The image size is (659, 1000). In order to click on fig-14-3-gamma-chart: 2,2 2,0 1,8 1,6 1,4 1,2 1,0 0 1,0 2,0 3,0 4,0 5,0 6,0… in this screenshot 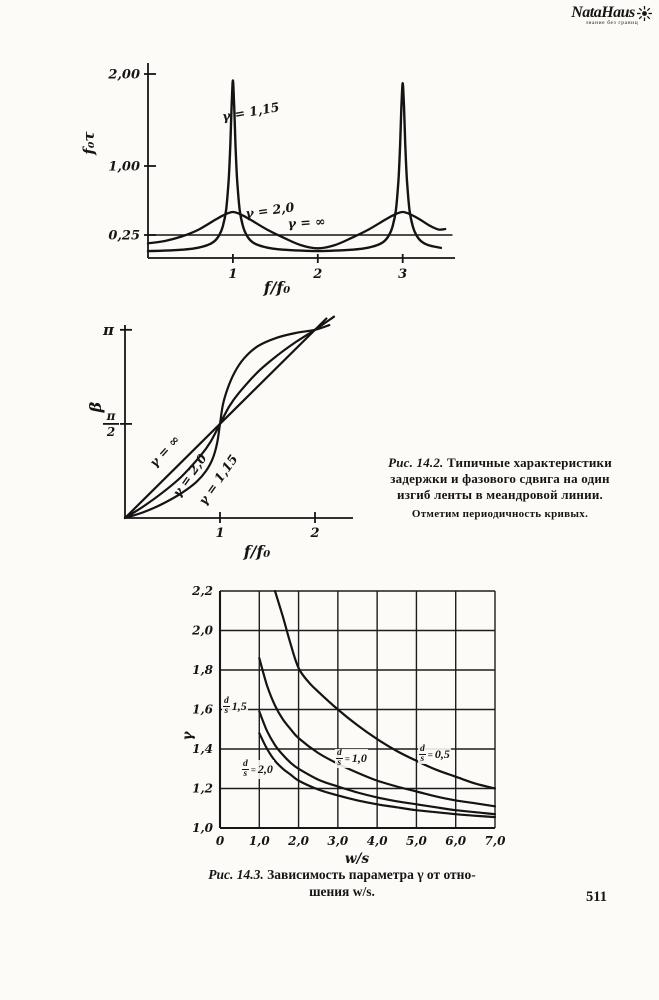, I will do `click(345, 725)`.